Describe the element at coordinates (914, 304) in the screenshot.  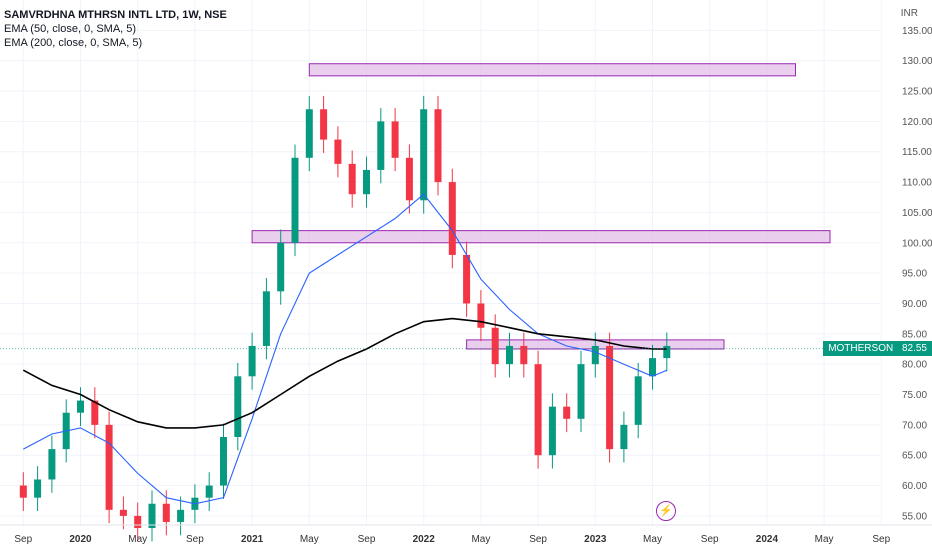
I see `y-tick-label: 90.00` at that location.